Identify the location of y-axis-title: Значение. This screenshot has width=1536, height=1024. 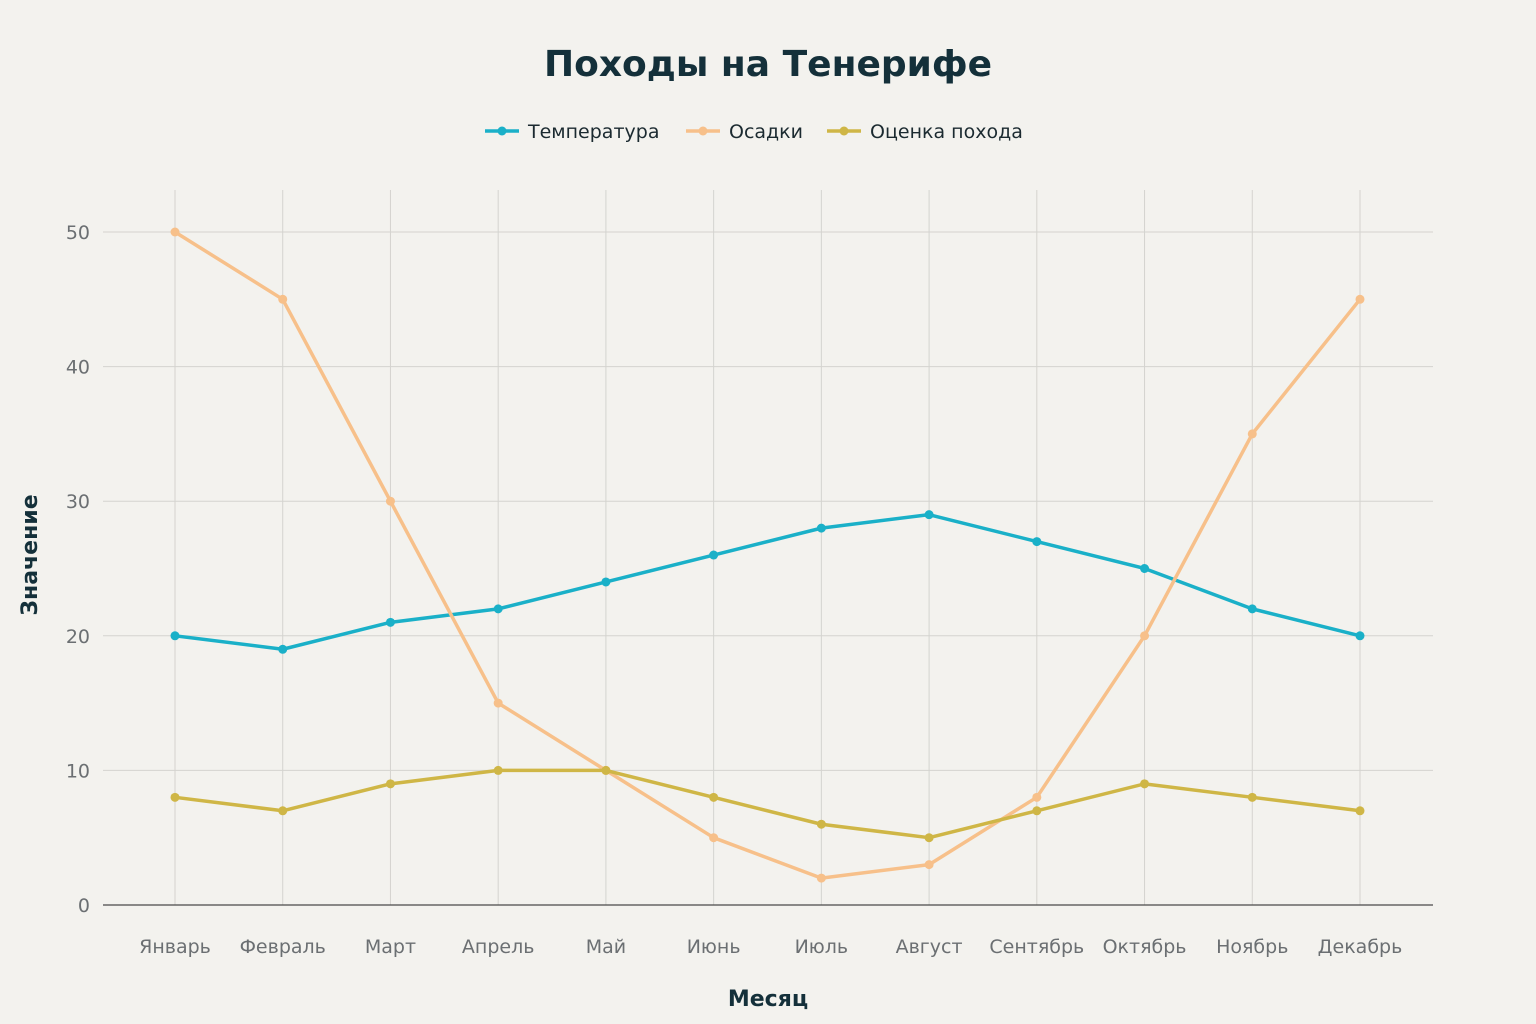
(30, 554).